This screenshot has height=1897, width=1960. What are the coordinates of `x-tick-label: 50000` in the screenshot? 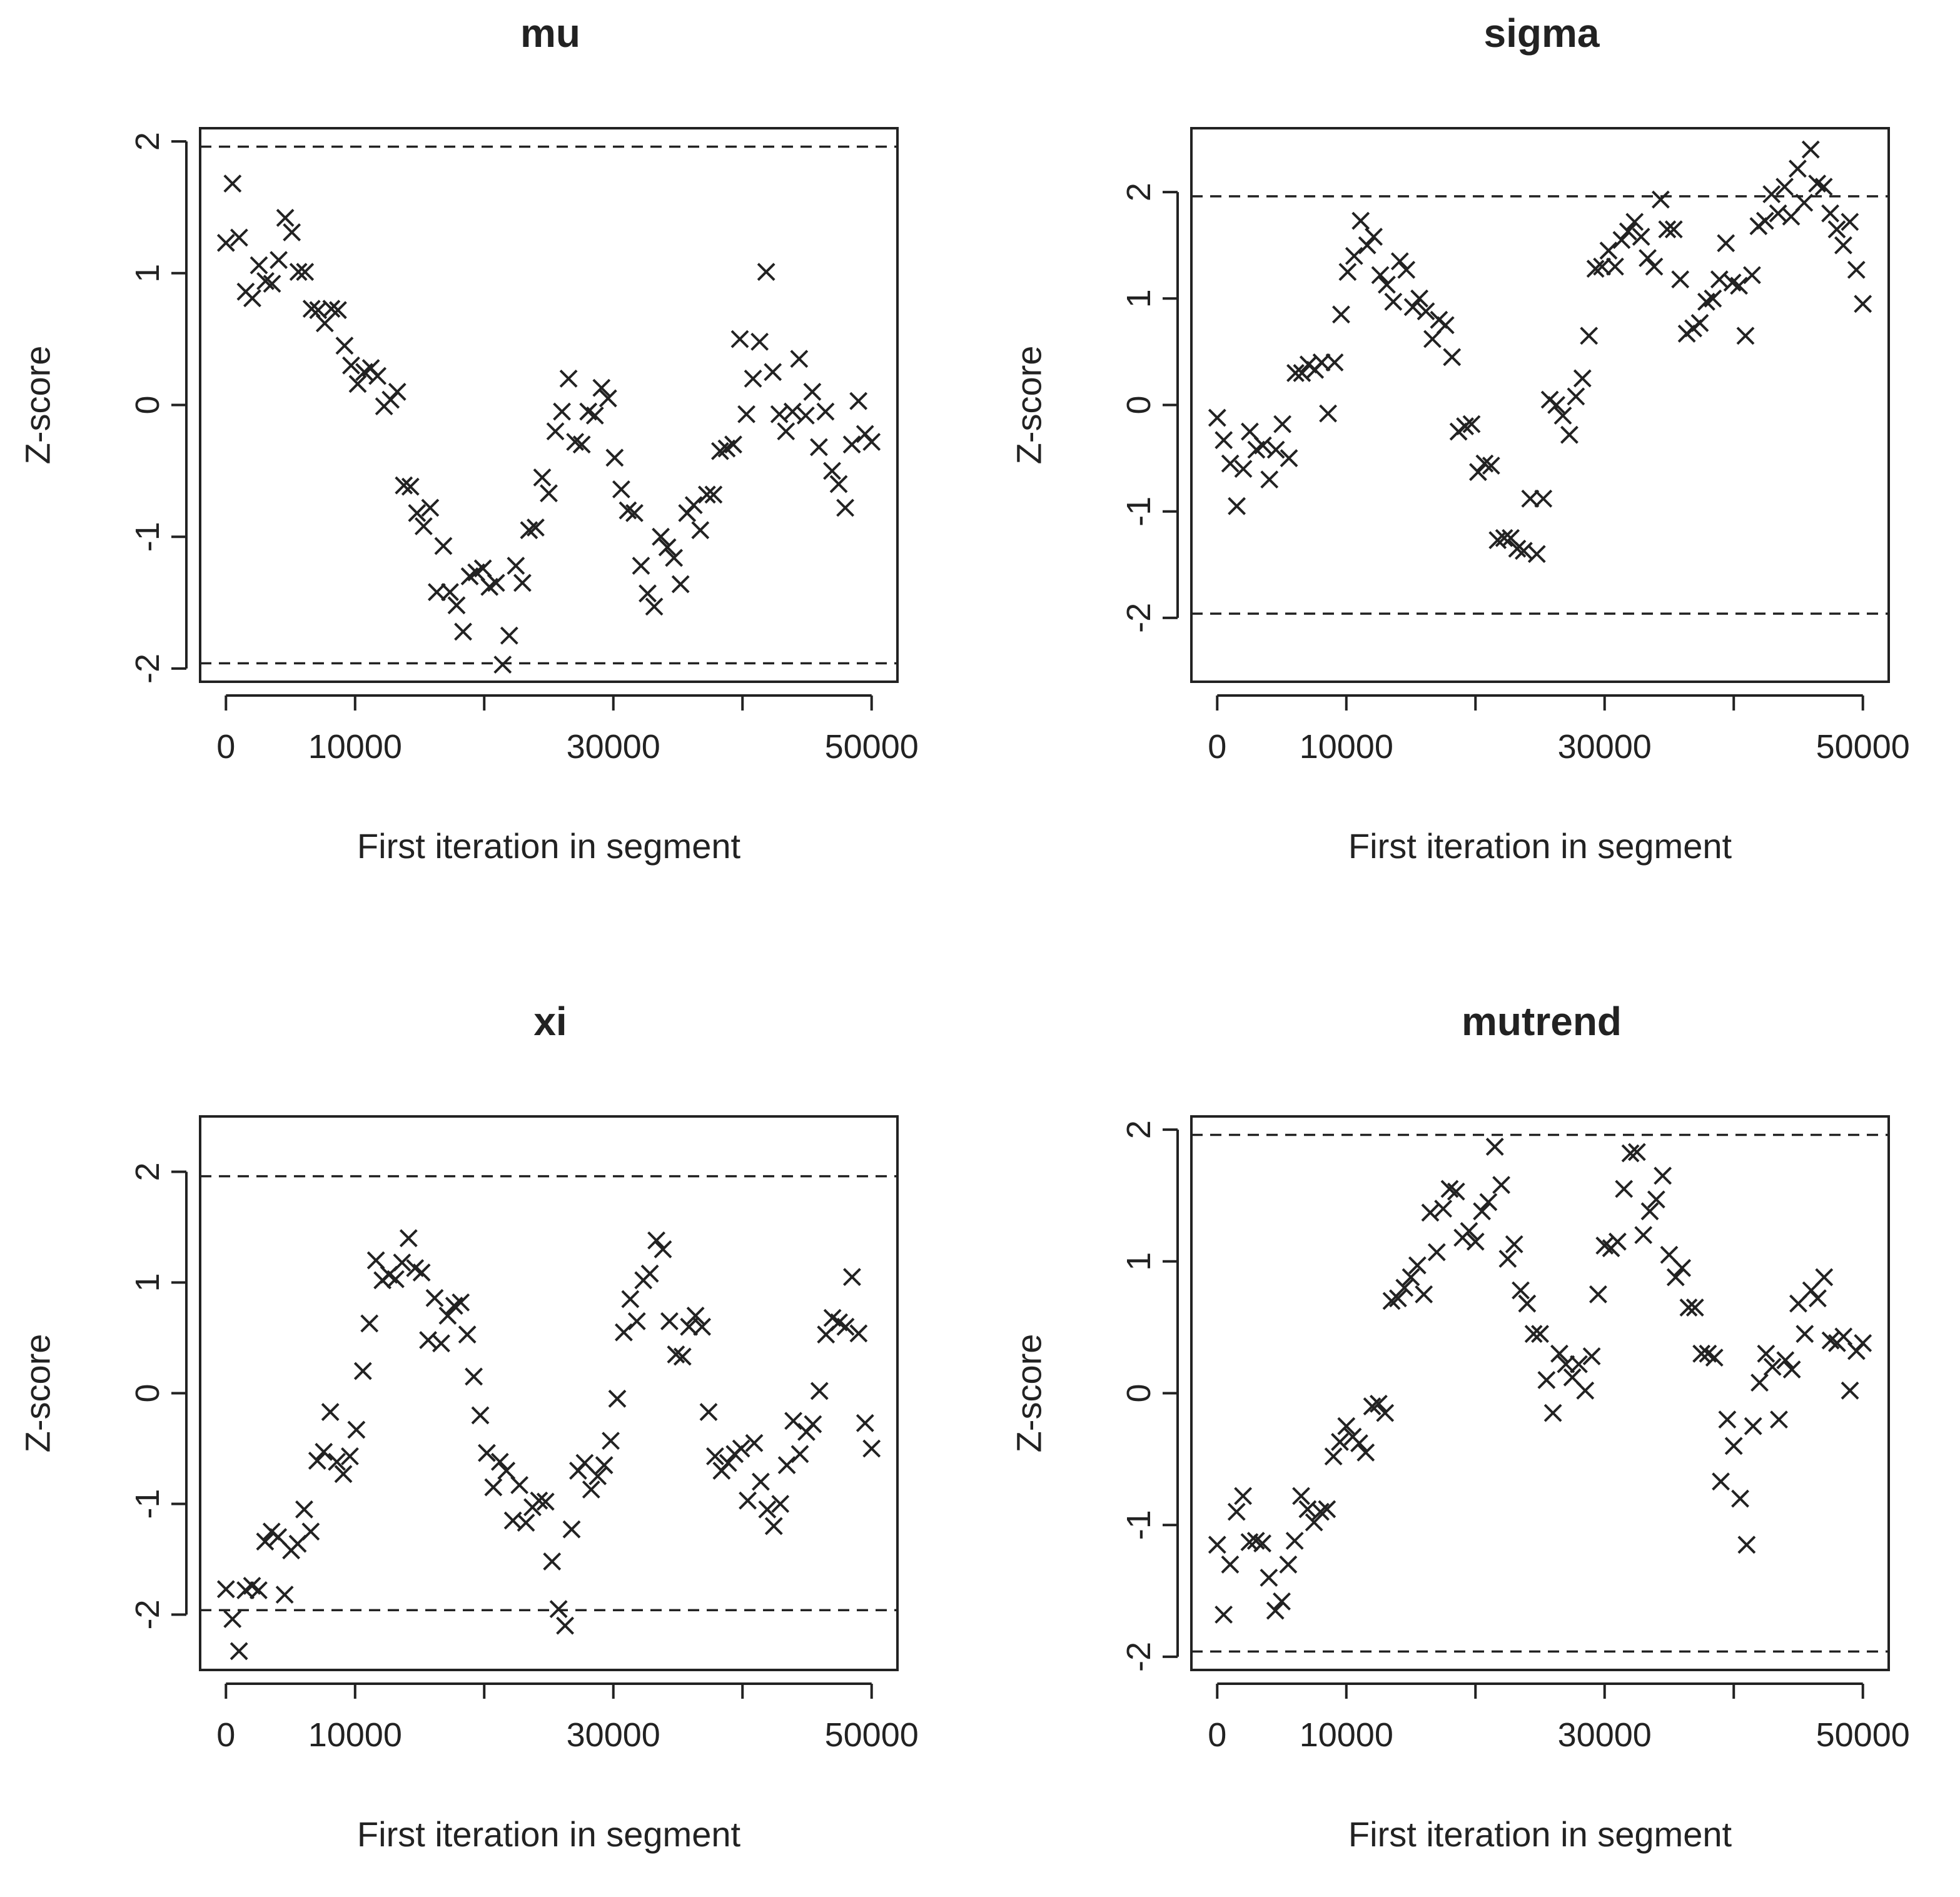 It's located at (1863, 1735).